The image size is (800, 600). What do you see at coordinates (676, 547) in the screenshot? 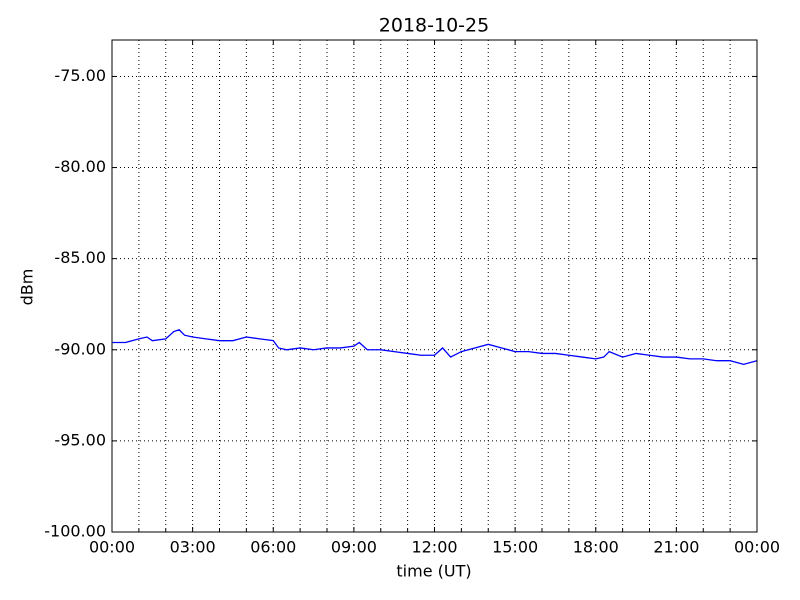
I see `x-tick-label: 21:00` at bounding box center [676, 547].